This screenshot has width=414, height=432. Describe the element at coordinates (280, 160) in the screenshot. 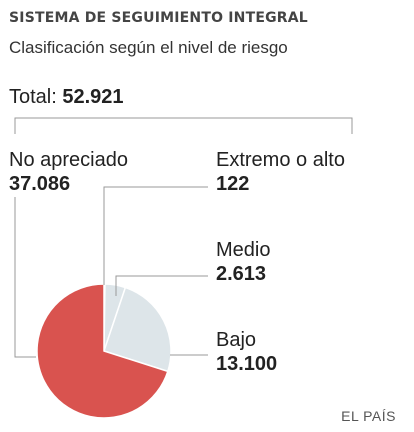

I see `slice-name: Extremo o alto` at that location.